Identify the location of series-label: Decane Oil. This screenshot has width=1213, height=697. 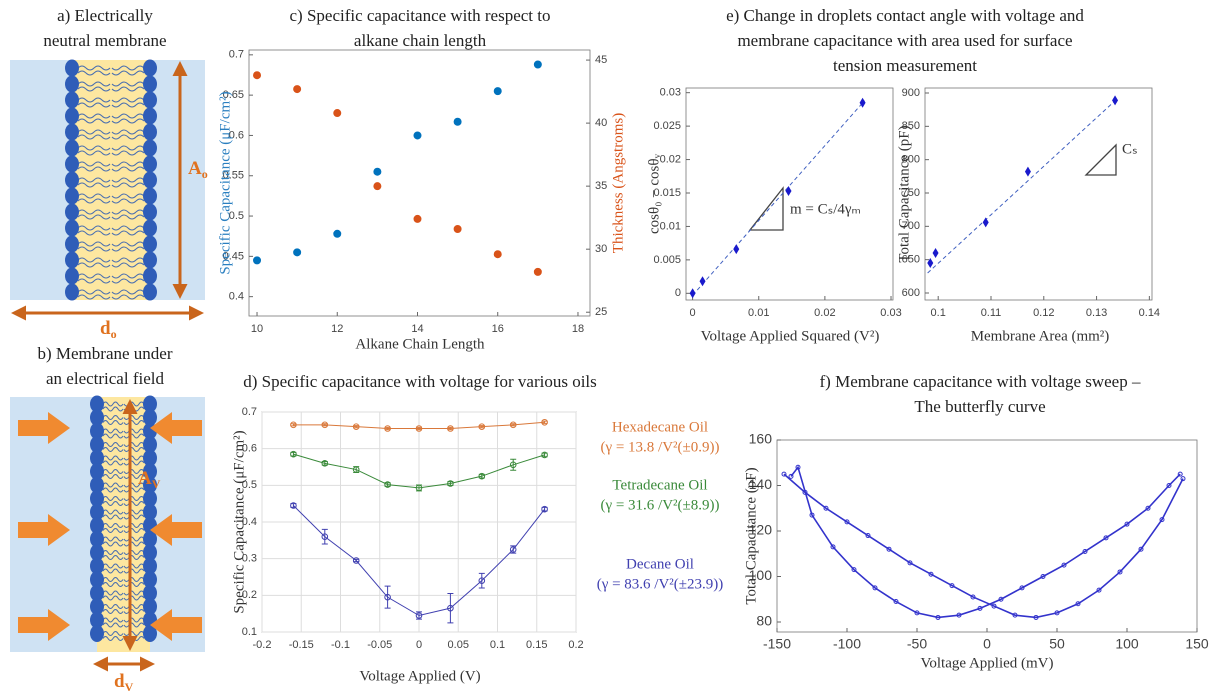
(660, 564).